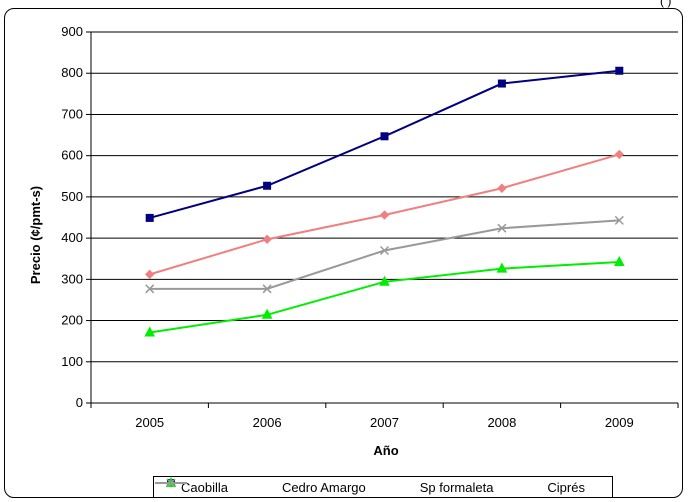 Image resolution: width=688 pixels, height=502 pixels. Describe the element at coordinates (385, 450) in the screenshot. I see `x-axis-title: Año` at that location.